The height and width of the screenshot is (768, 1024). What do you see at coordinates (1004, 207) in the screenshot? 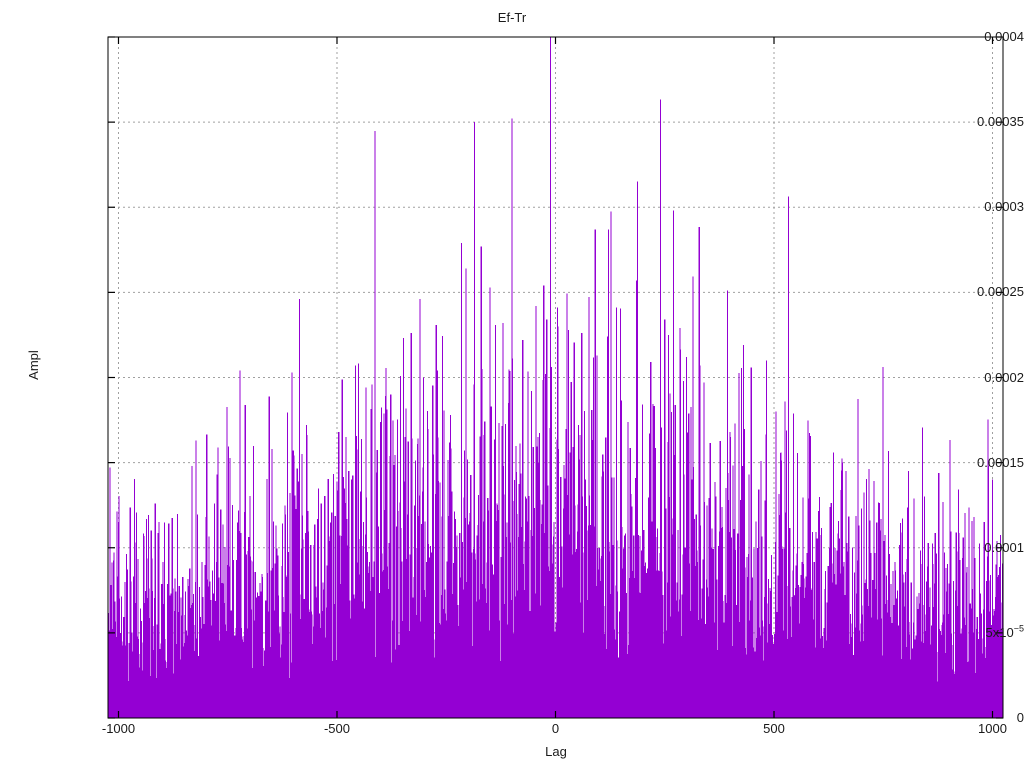
I see `y-tick-label: 0.0003` at bounding box center [1004, 207].